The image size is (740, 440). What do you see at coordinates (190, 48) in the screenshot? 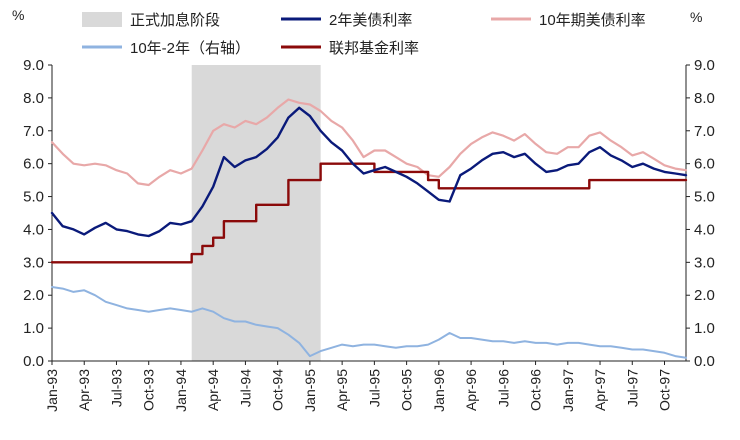
I see `legend-label: 10年-2年（右轴）` at bounding box center [190, 48].